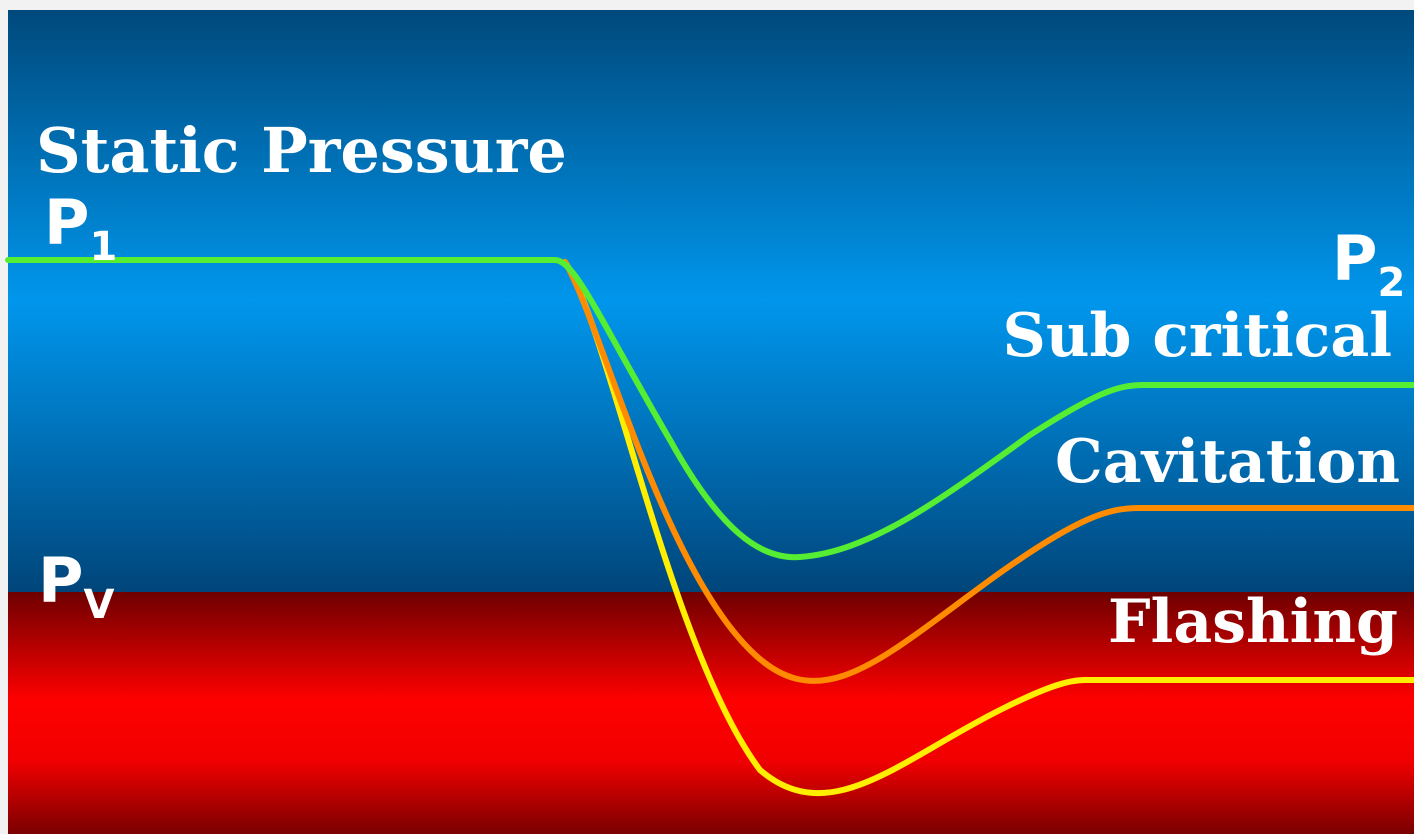 The image size is (1414, 834). Describe the element at coordinates (1354, 258) in the screenshot. I see `p2-main: P` at that location.